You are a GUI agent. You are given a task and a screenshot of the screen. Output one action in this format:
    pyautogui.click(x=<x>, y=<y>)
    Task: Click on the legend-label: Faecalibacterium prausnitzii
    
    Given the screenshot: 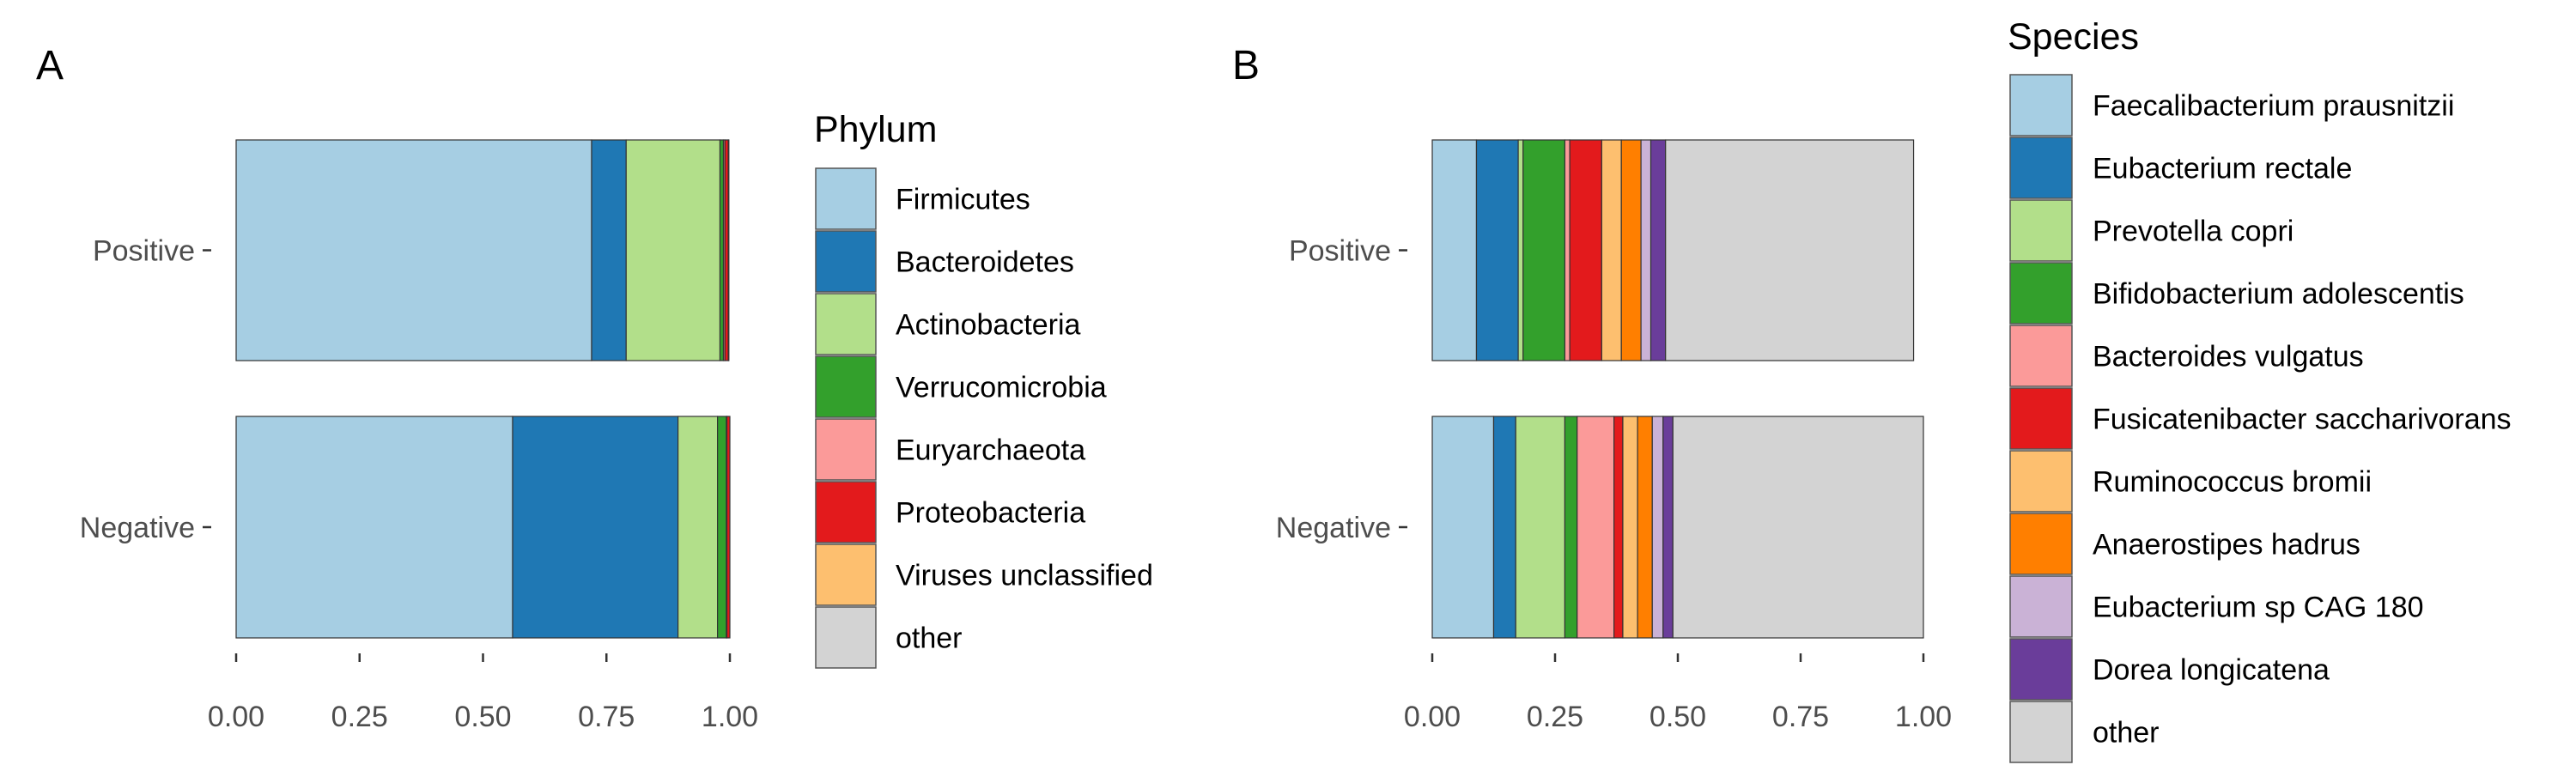 What is the action you would take?
    pyautogui.click(x=2273, y=106)
    